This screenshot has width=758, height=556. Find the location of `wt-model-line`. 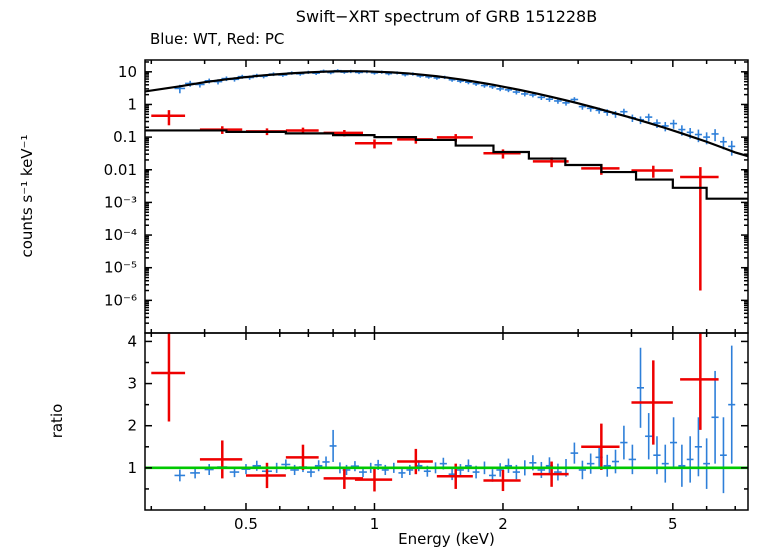

wt-model-line is located at coordinates (446, 114).